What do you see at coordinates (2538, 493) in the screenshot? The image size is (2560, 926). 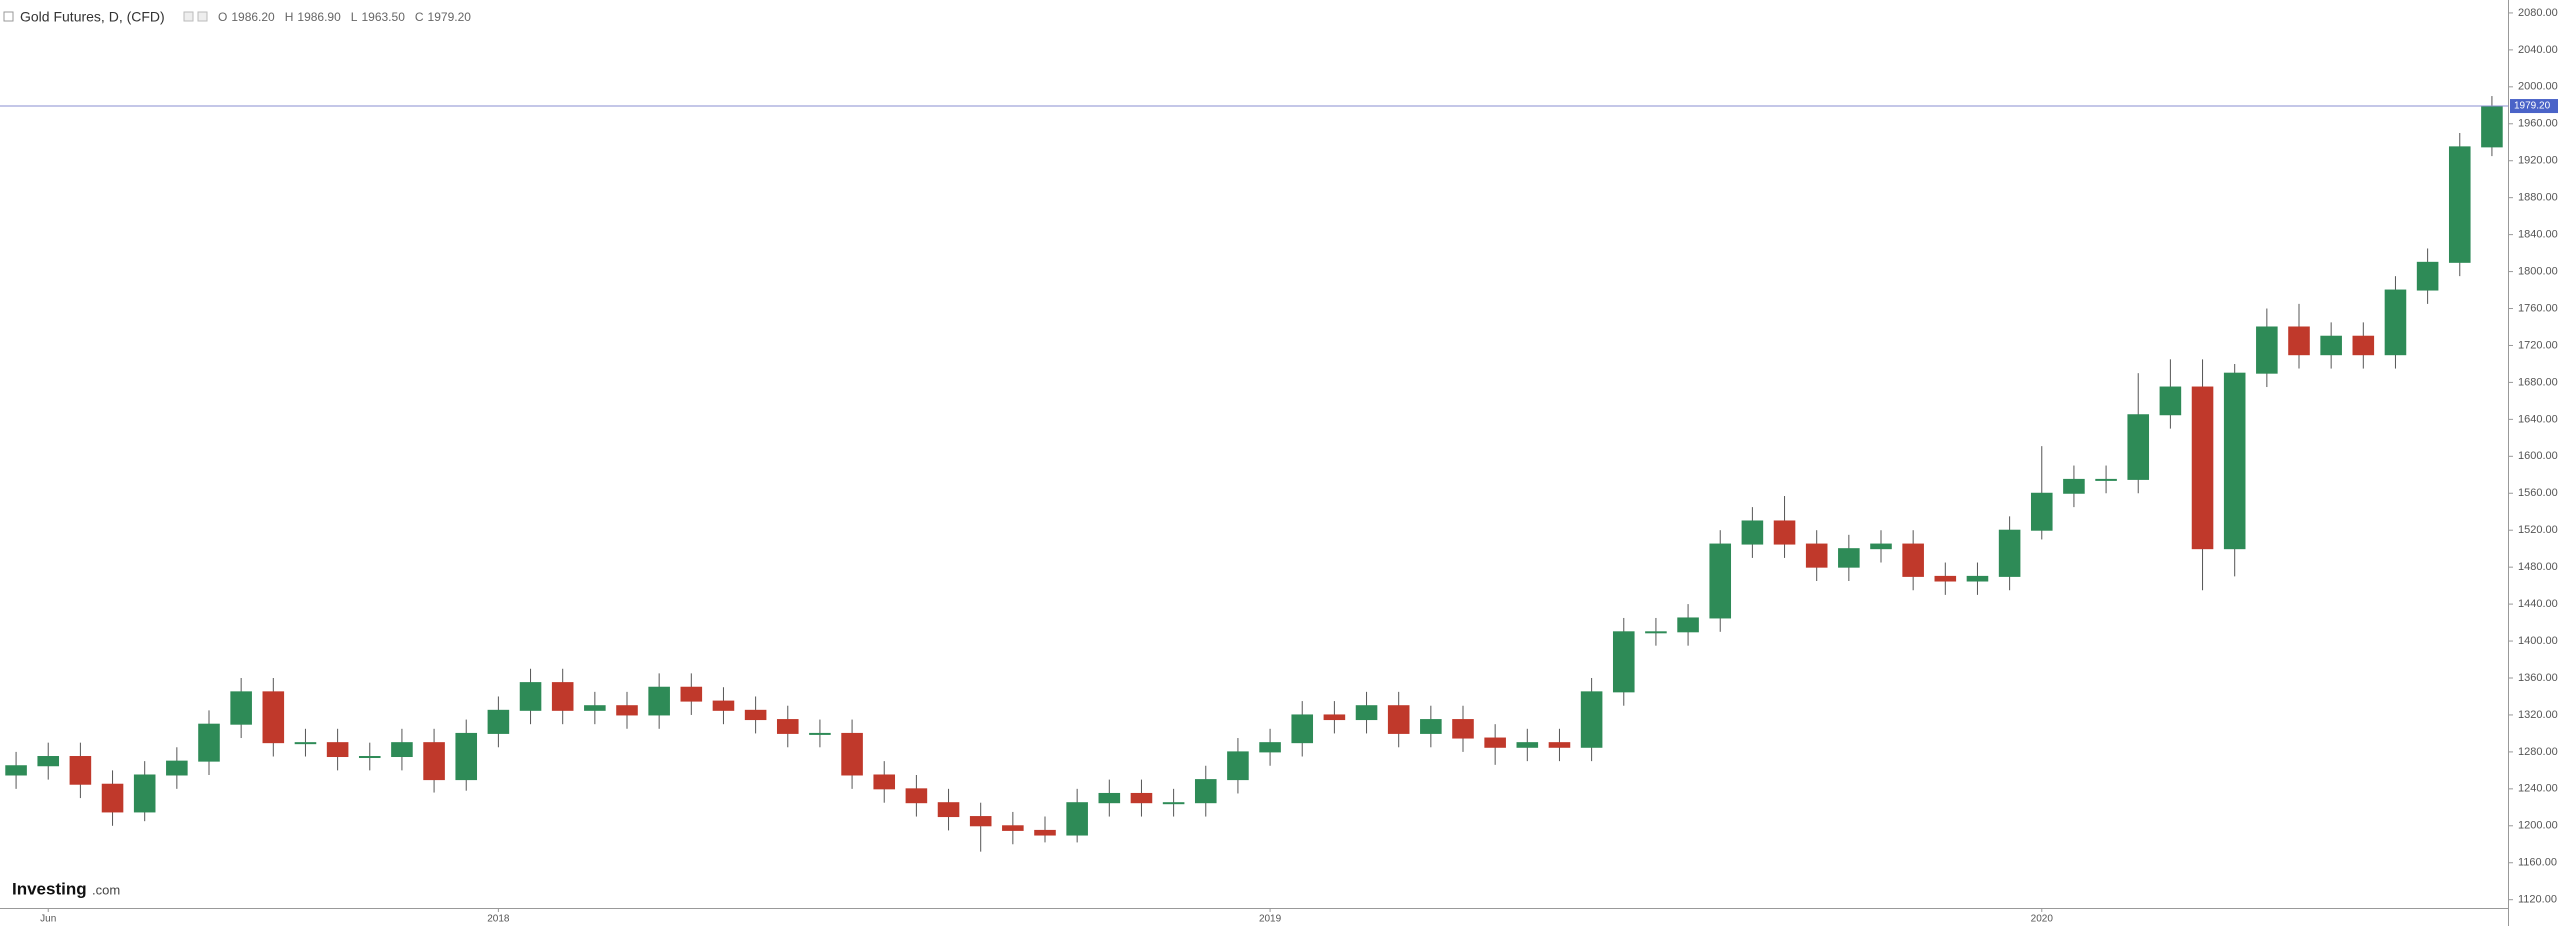 I see `y-tick-label: 1560.00` at bounding box center [2538, 493].